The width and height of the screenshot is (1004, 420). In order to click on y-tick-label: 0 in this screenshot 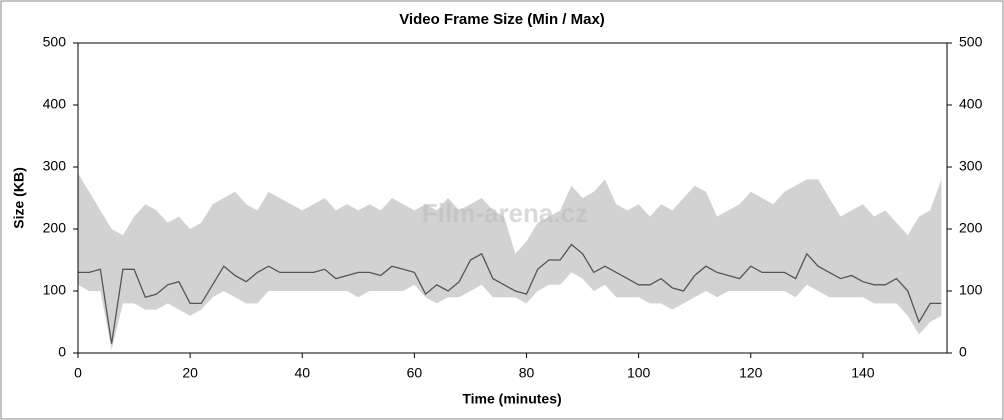, I will do `click(62, 352)`.